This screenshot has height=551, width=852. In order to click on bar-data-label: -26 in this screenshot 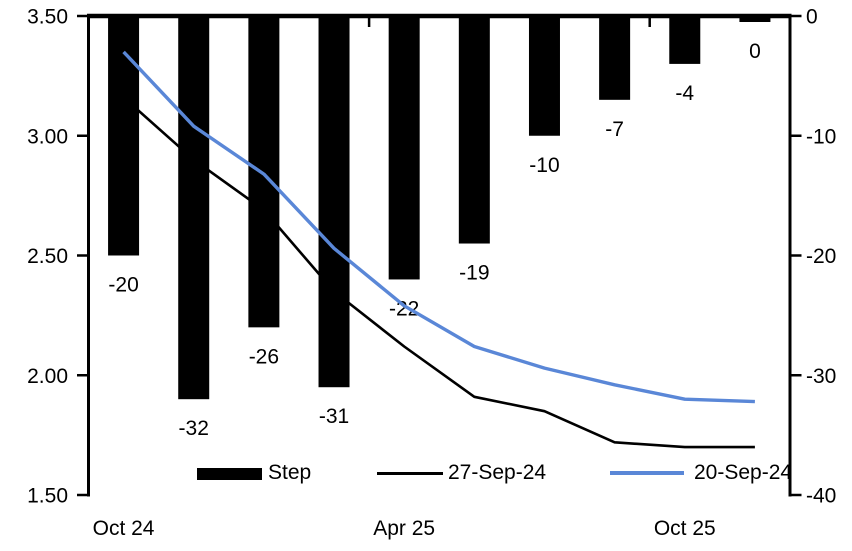, I will do `click(264, 356)`.